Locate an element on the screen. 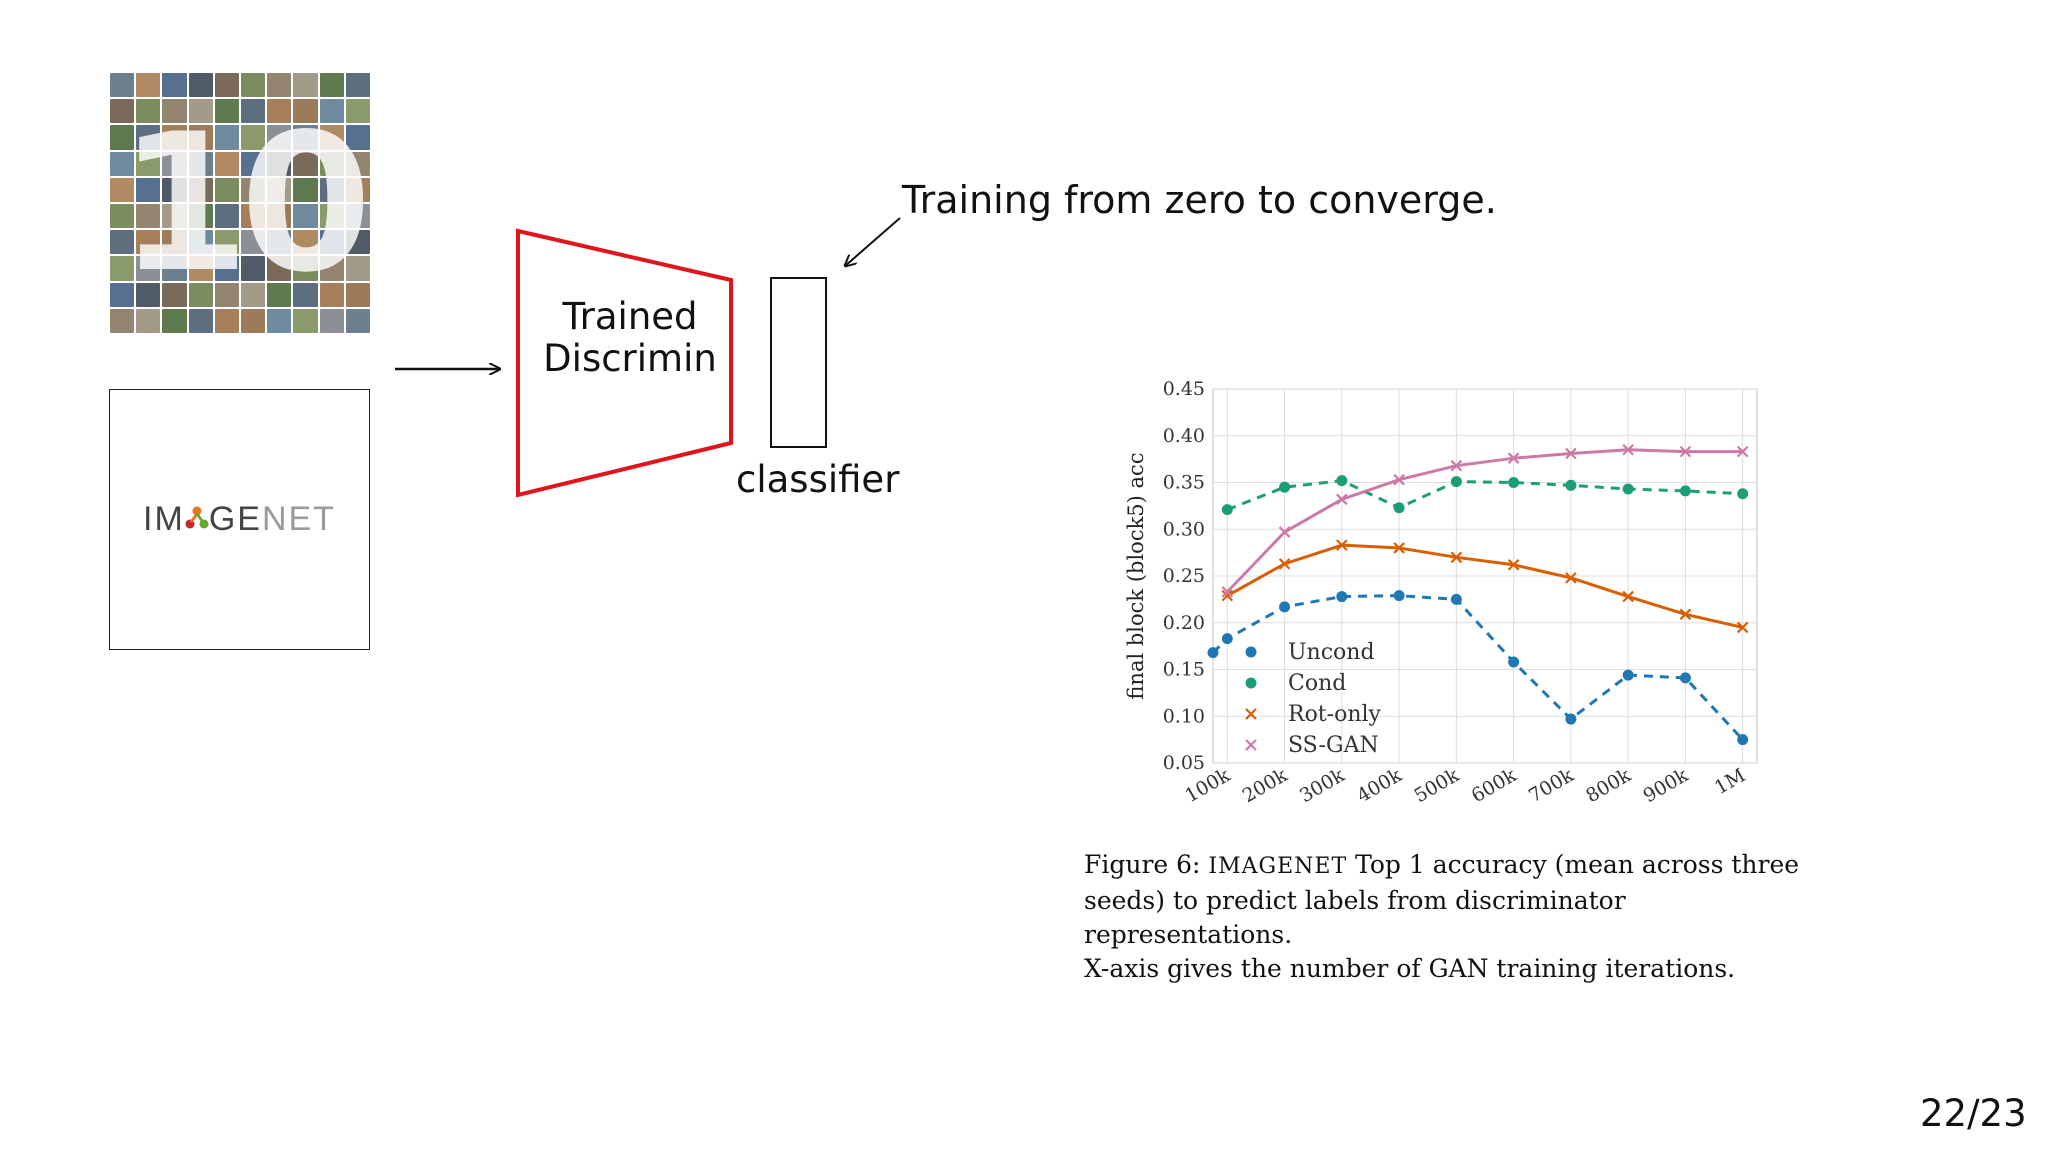  caption-dataset-name: IMAGENET is located at coordinates (1278, 866).